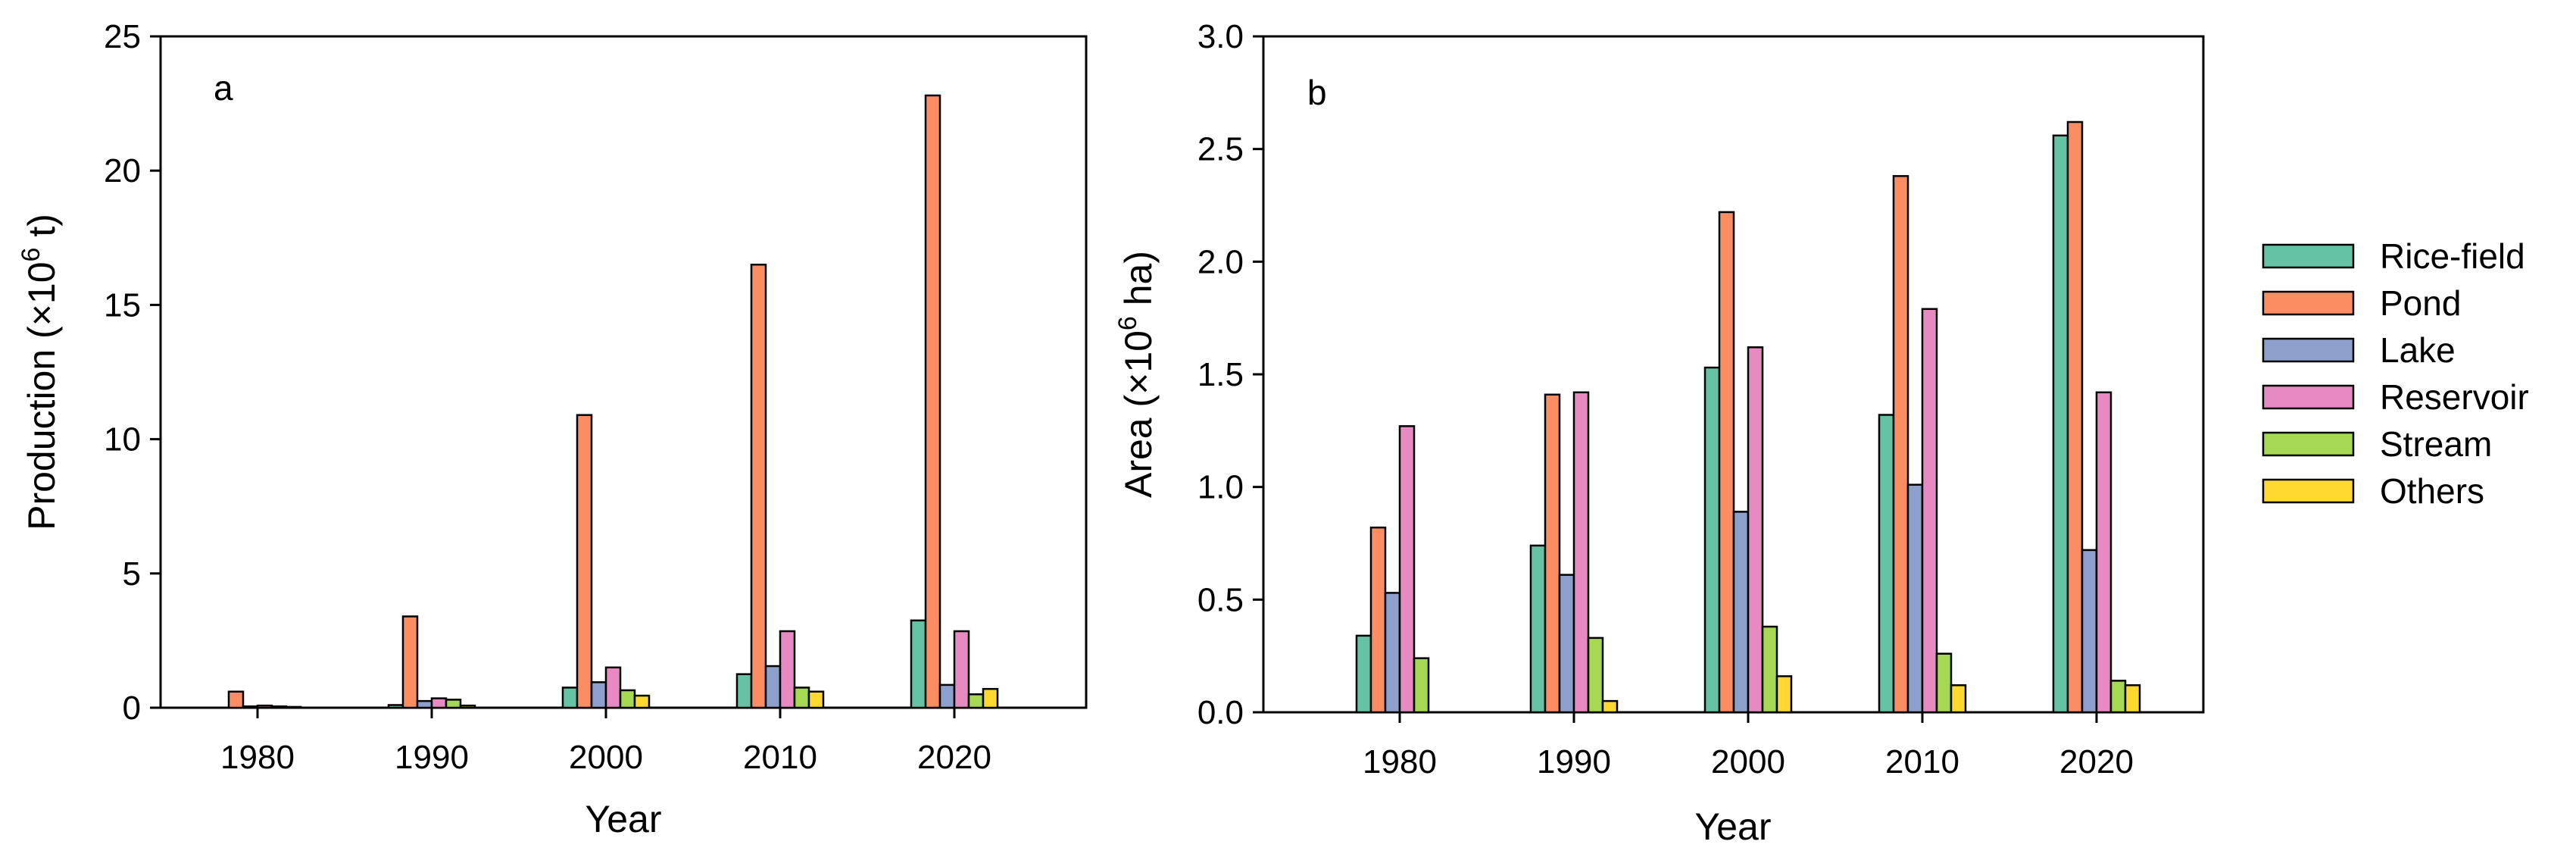 This screenshot has height=857, width=2576. I want to click on bar-lake-2010, so click(1915, 598).